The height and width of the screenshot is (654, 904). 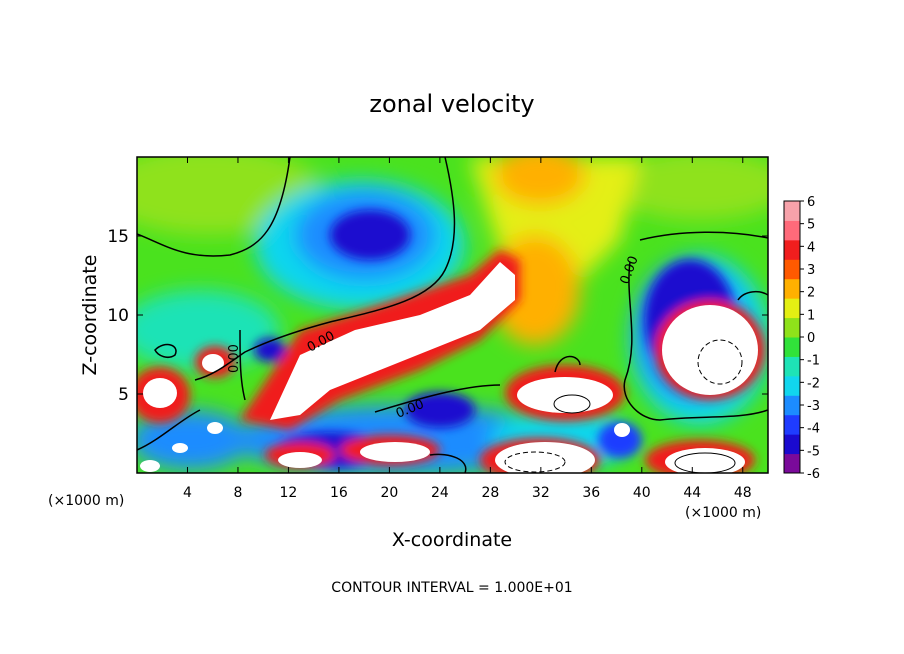 I want to click on colorbar-tick-label: 0, so click(x=811, y=338).